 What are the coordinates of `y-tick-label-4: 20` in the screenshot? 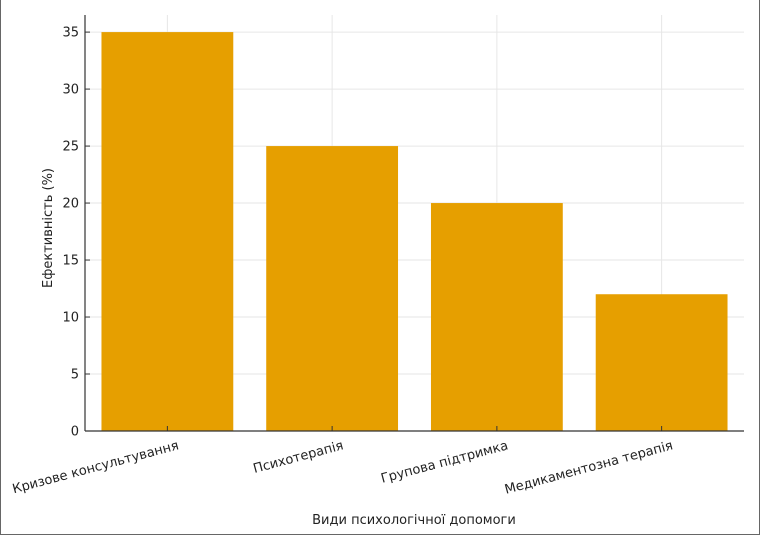 It's located at (70, 204).